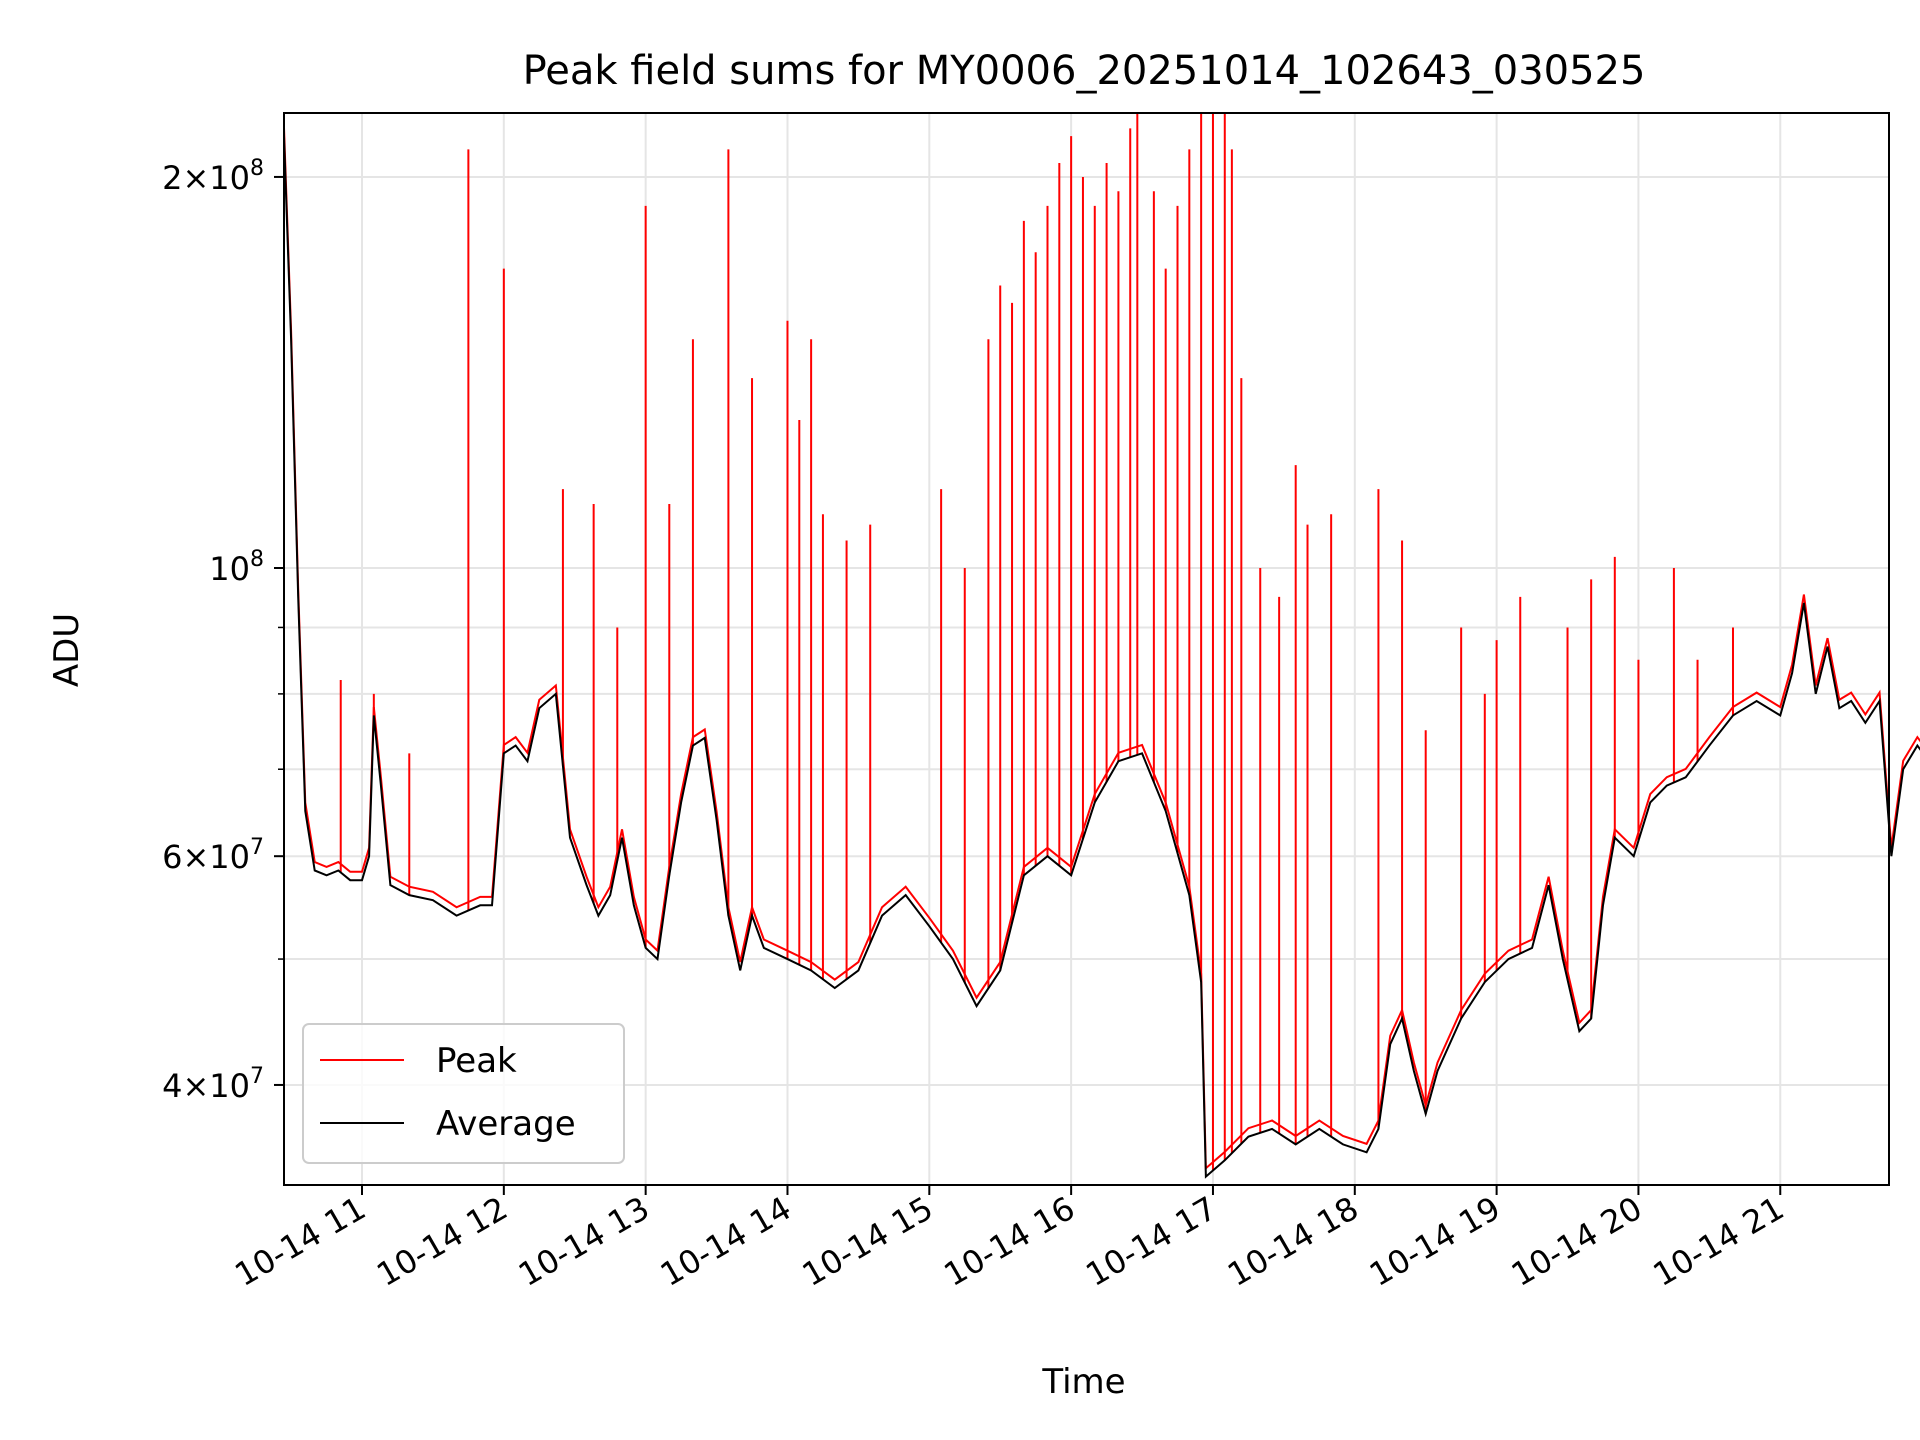 The height and width of the screenshot is (1440, 1920). What do you see at coordinates (236, 567) in the screenshot?
I see `y-tick-label: 108` at bounding box center [236, 567].